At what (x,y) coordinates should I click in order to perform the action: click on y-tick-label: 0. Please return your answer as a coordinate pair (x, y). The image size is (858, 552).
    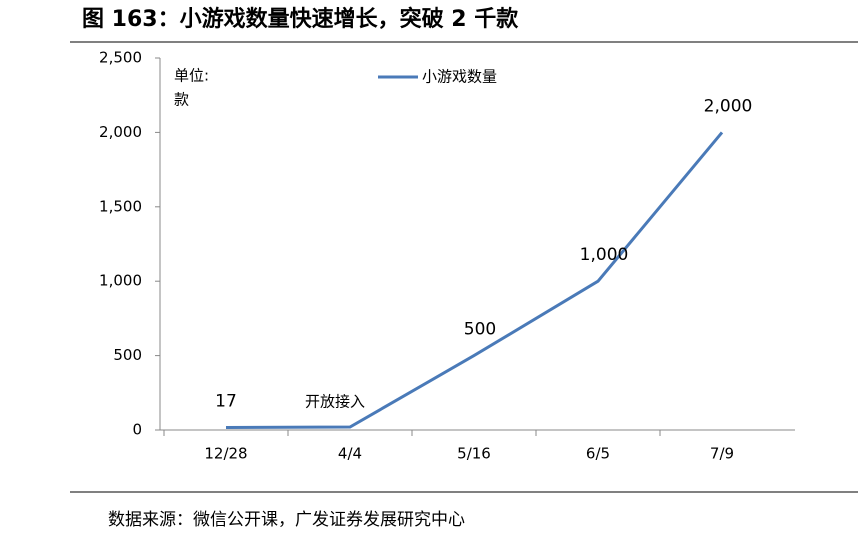
    Looking at the image, I should click on (137, 430).